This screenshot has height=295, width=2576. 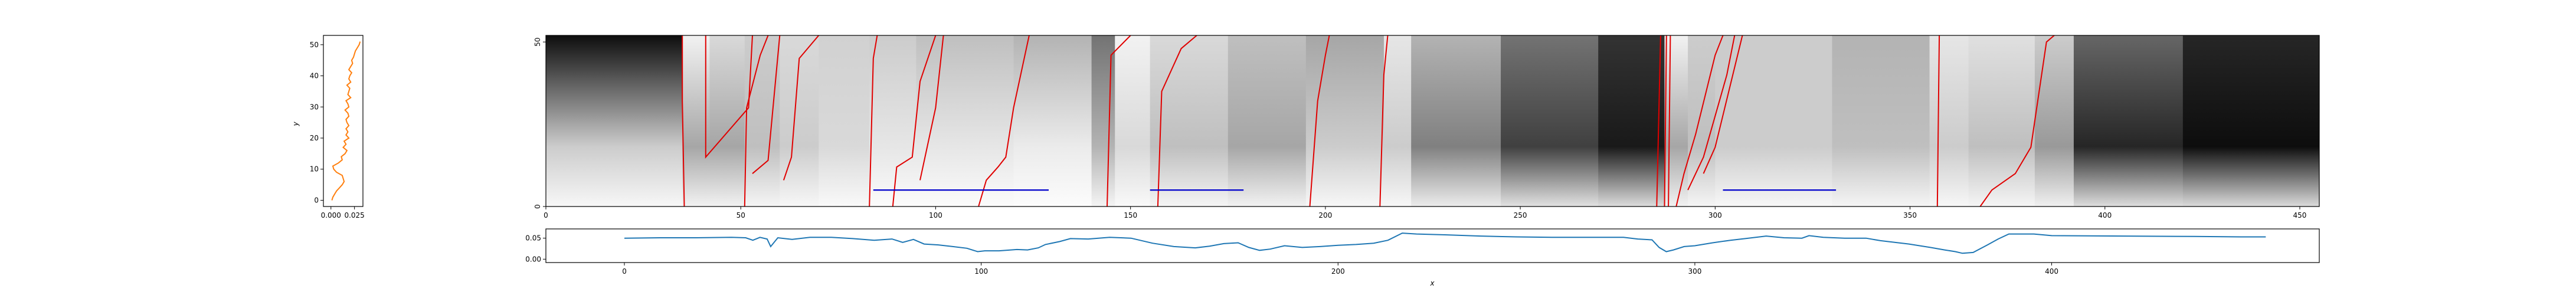 I want to click on profile-plot: 0 100 200 300 400 0.00 0.05 x, so click(x=1423, y=257).